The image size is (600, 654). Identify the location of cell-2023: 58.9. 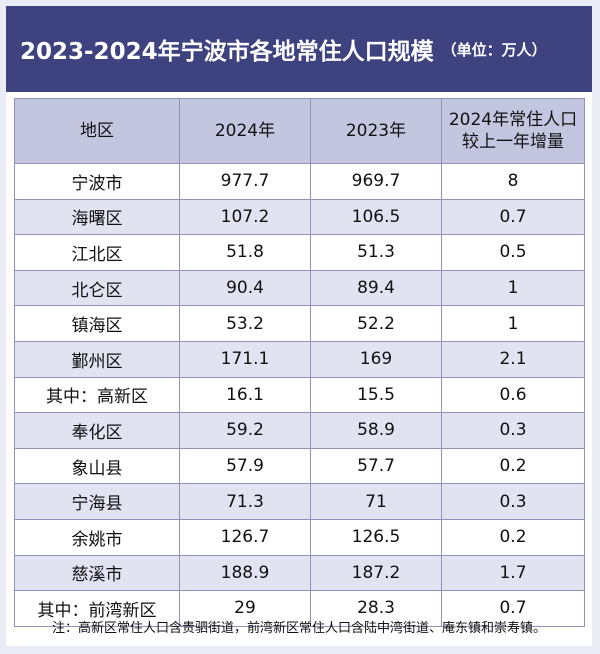
(376, 430).